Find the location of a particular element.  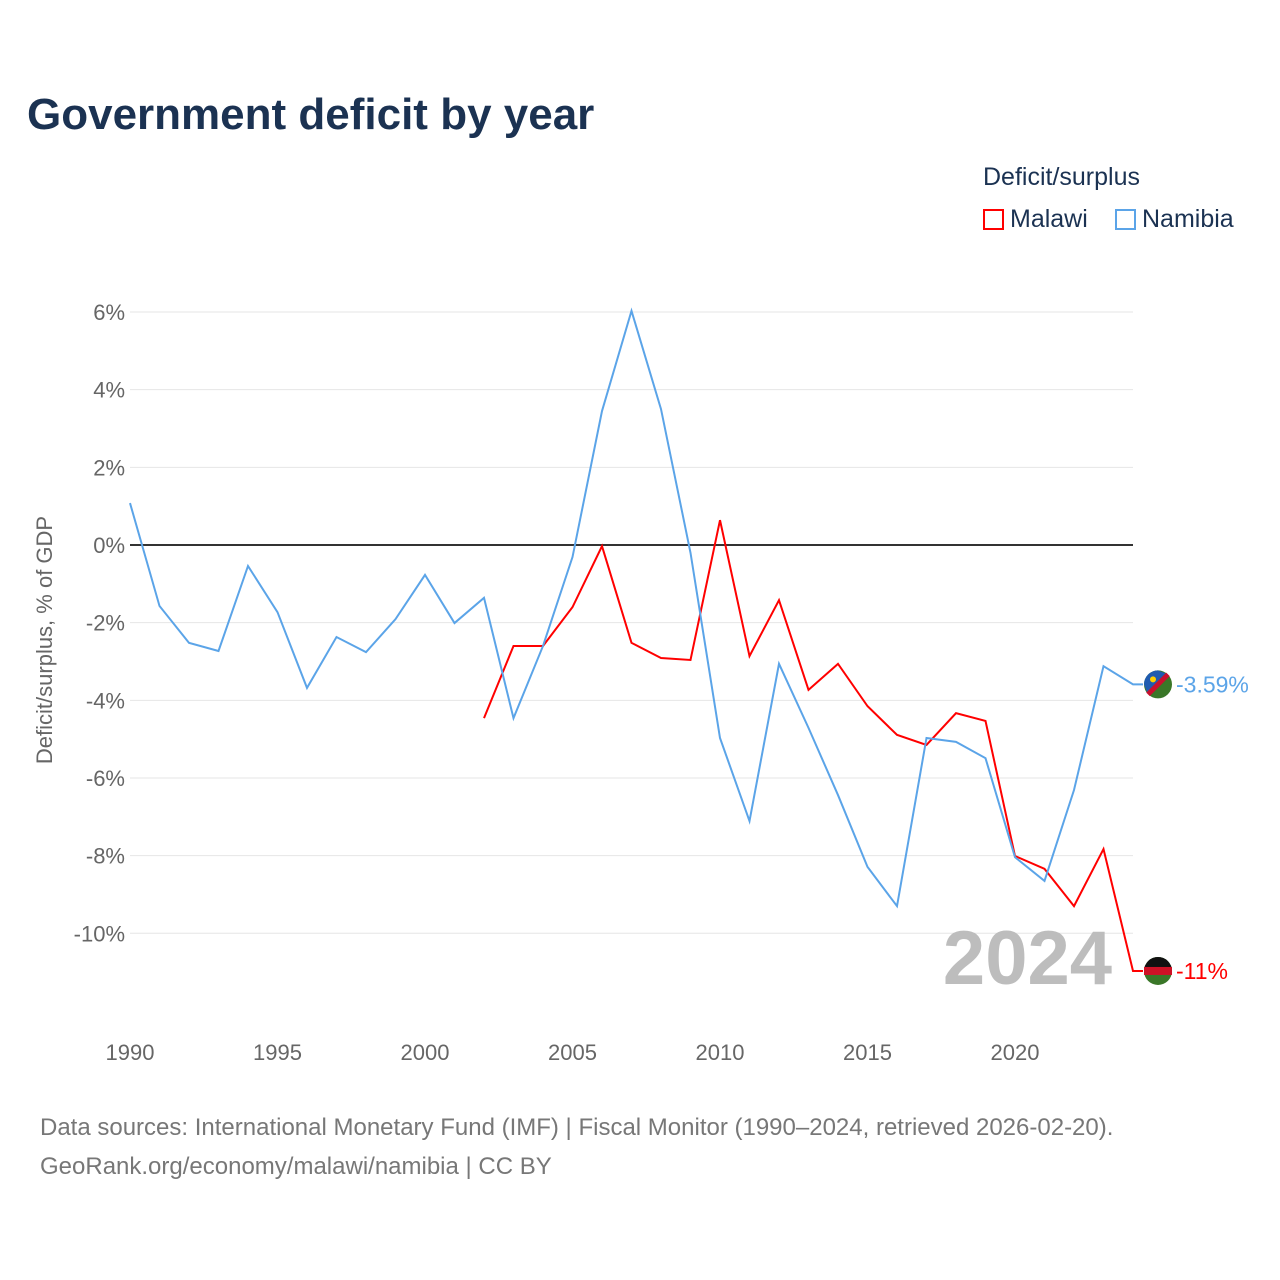

flag-red is located at coordinates (1158, 970).